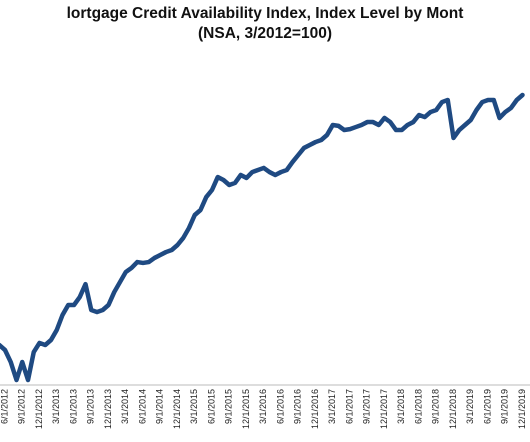 This screenshot has height=442, width=530. What do you see at coordinates (56, 406) in the screenshot?
I see `x-tick-label: 3/1/2013` at bounding box center [56, 406].